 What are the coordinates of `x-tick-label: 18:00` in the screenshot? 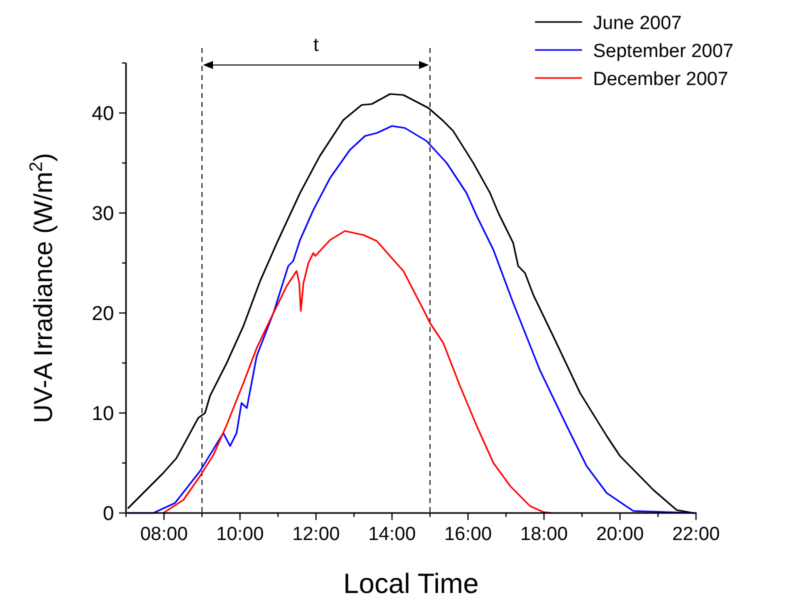 It's located at (544, 534).